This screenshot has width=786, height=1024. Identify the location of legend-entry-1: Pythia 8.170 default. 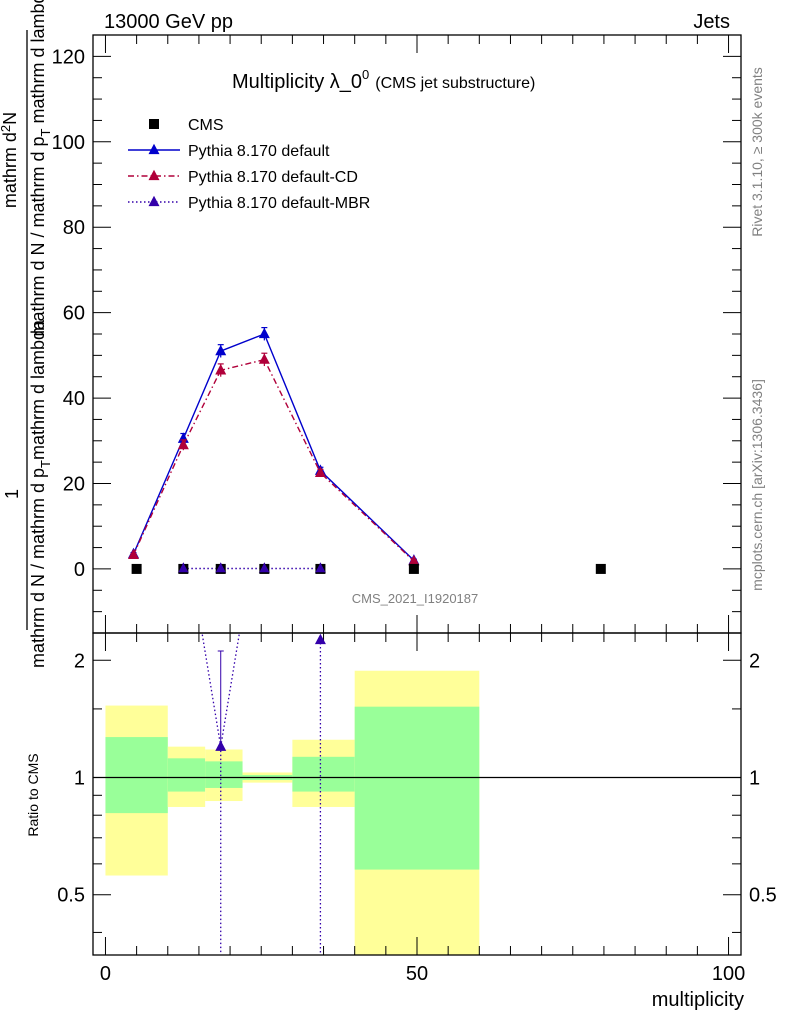
(229, 151).